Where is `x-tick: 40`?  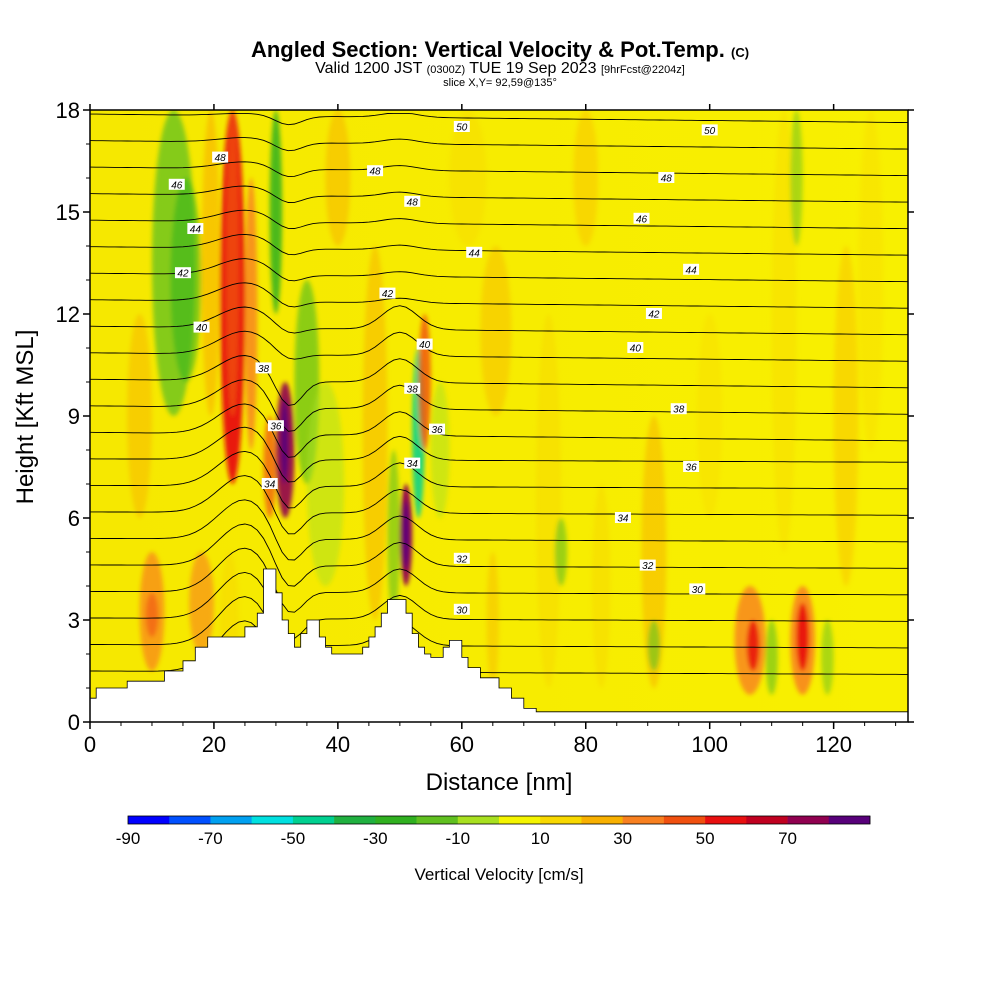 x-tick: 40 is located at coordinates (338, 430).